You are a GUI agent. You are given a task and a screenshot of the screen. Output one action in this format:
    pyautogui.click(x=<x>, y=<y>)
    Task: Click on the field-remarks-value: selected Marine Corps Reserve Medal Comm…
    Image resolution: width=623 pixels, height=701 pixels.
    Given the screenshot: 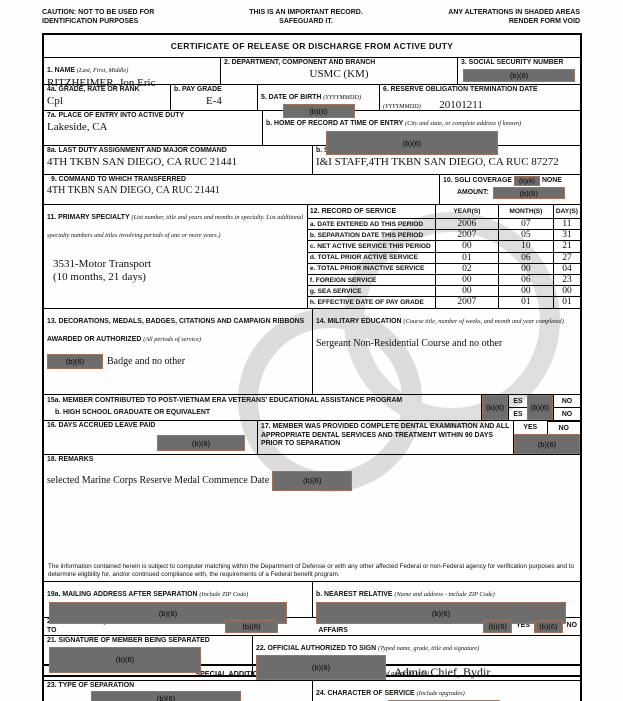 What is the action you would take?
    pyautogui.click(x=158, y=481)
    